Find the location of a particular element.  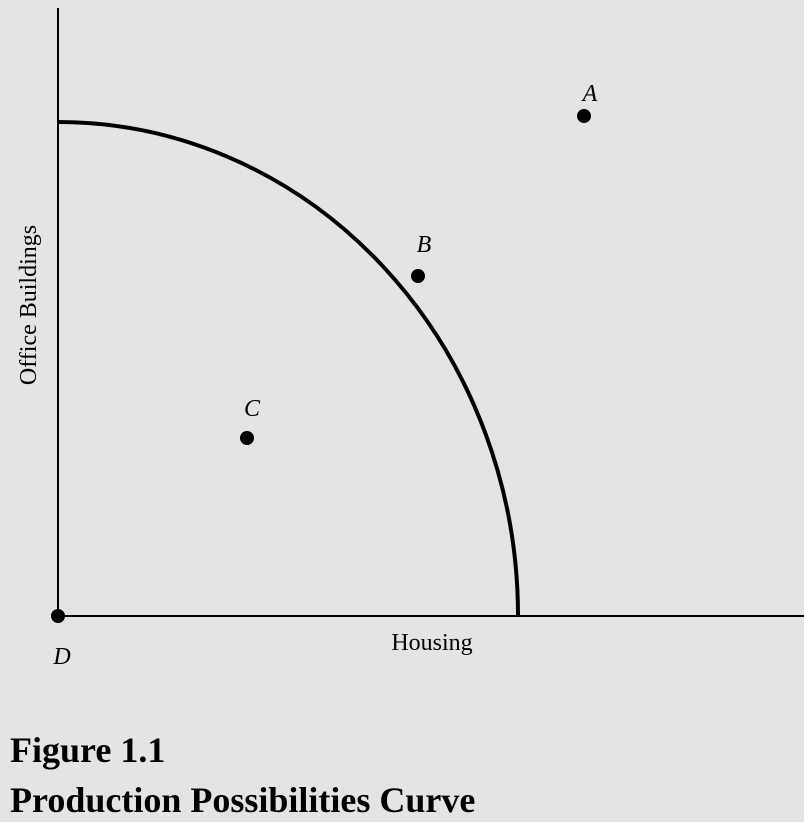

point-label: A is located at coordinates (589, 94).